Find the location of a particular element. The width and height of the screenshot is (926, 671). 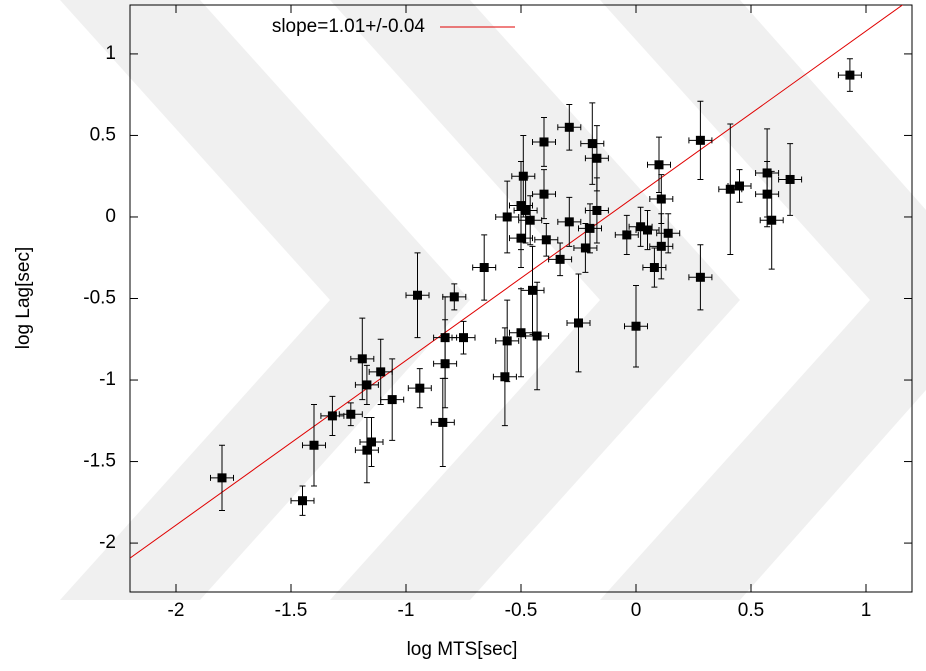

y-tick-label: -1.5 is located at coordinates (99, 461).